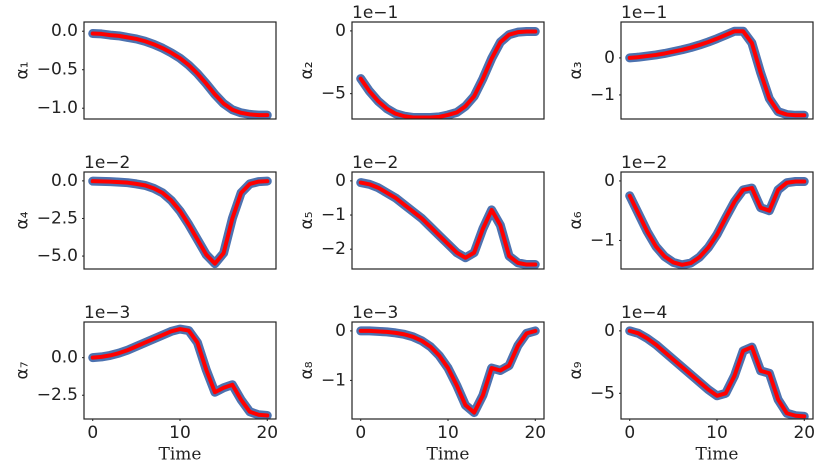 The image size is (830, 474). I want to click on subplot: 0 −1 −2 1e−2 α₅, so click(421, 211).